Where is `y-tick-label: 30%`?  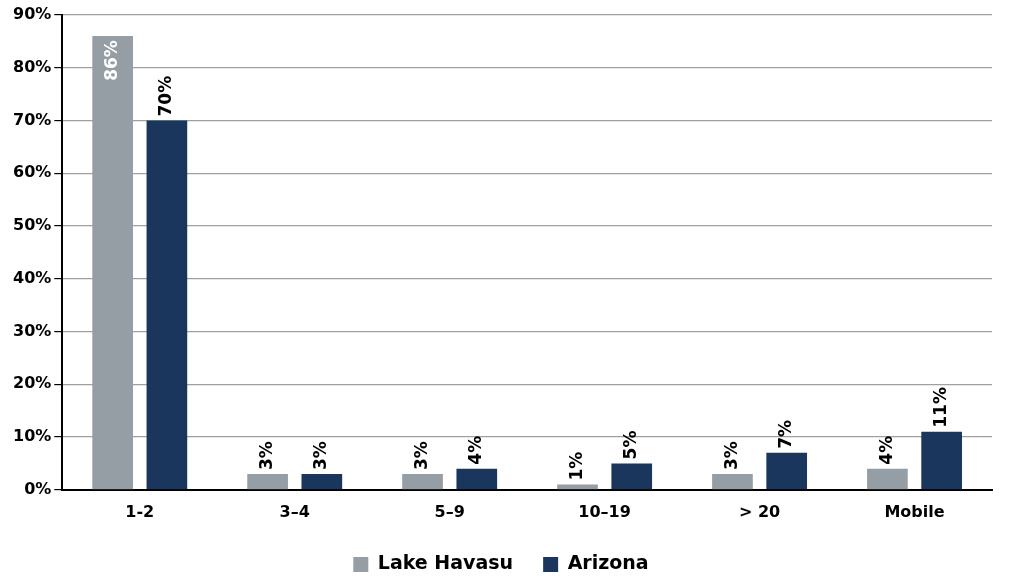 y-tick-label: 30% is located at coordinates (32, 330).